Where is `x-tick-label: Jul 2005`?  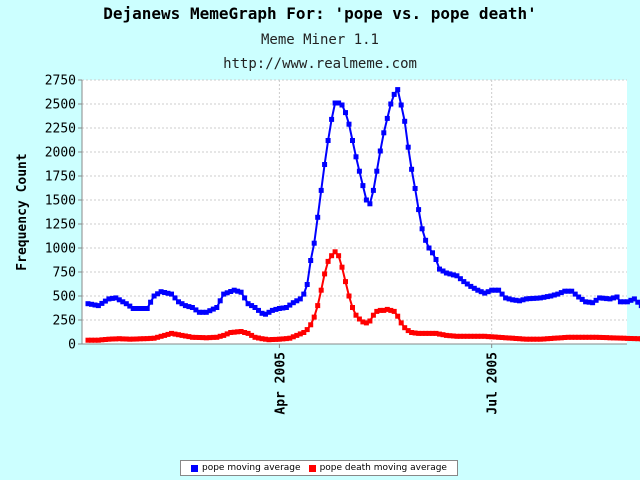 x-tick-label: Jul 2005 is located at coordinates (493, 383).